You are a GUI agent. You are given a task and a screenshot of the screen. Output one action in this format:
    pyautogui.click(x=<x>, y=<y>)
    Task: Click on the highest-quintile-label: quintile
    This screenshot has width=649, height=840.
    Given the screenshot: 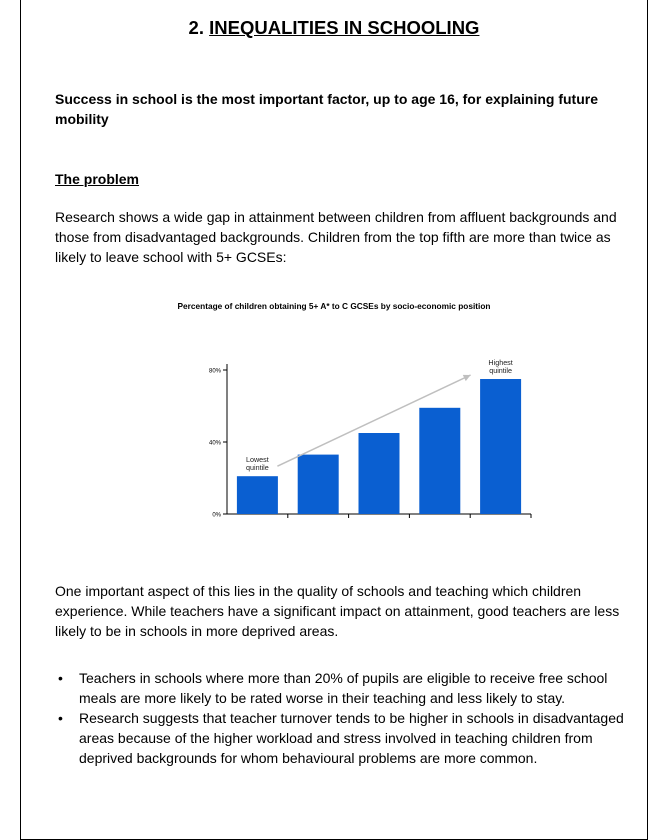 What is the action you would take?
    pyautogui.click(x=500, y=370)
    